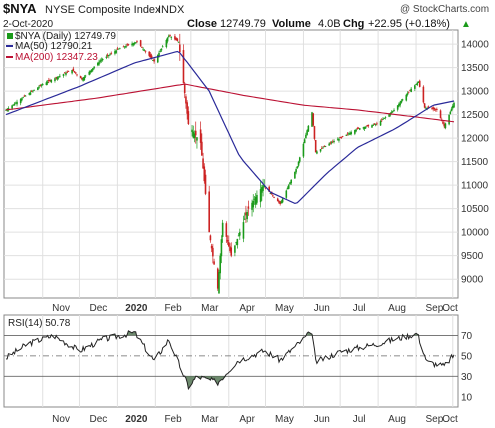 This screenshot has height=428, width=495. I want to click on rsi-tick-label: 50, so click(467, 356).